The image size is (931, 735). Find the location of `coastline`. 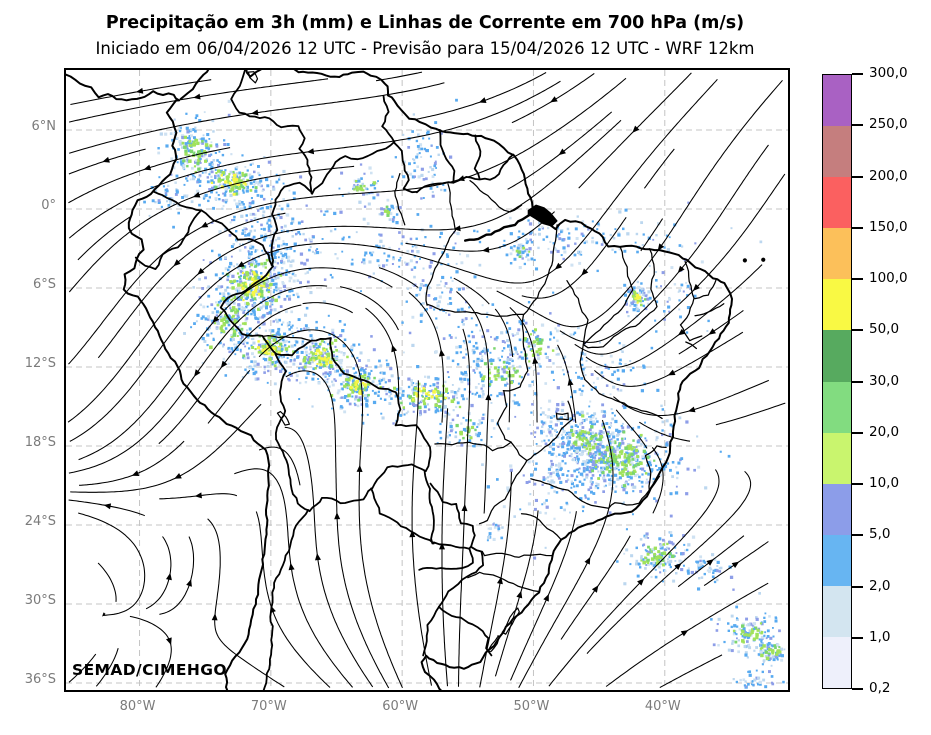

coastline is located at coordinates (253, 74).